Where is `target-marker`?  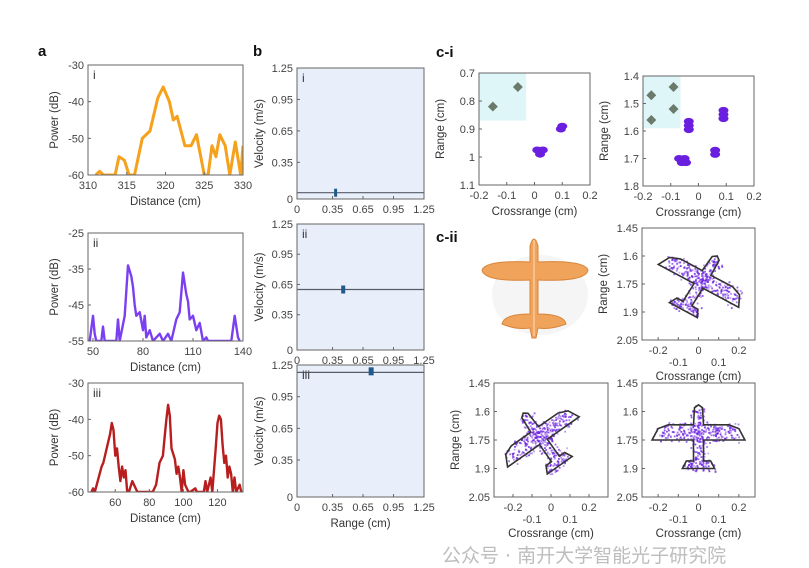 target-marker is located at coordinates (343, 289).